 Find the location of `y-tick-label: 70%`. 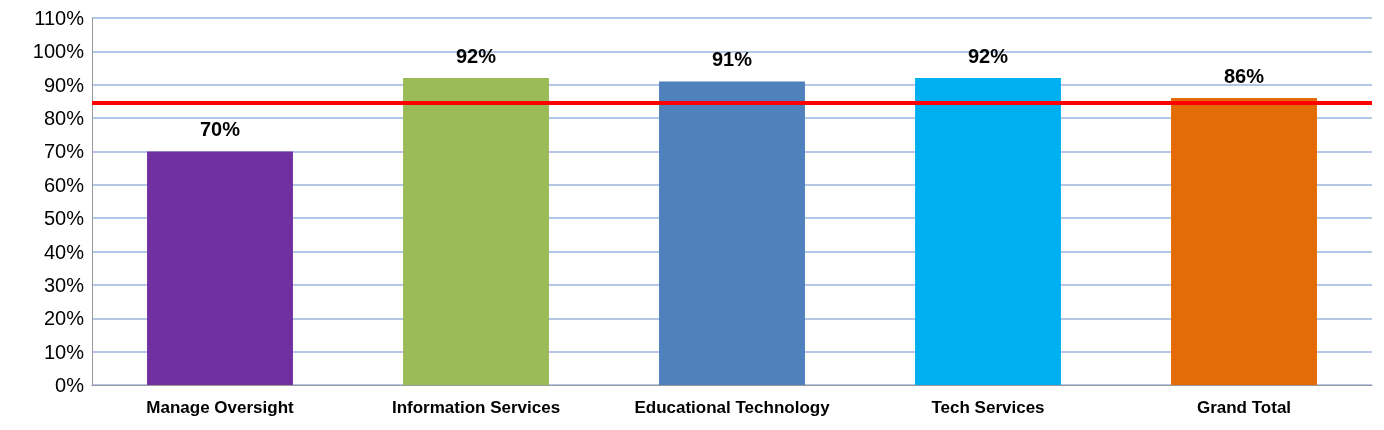

y-tick-label: 70% is located at coordinates (64, 151).